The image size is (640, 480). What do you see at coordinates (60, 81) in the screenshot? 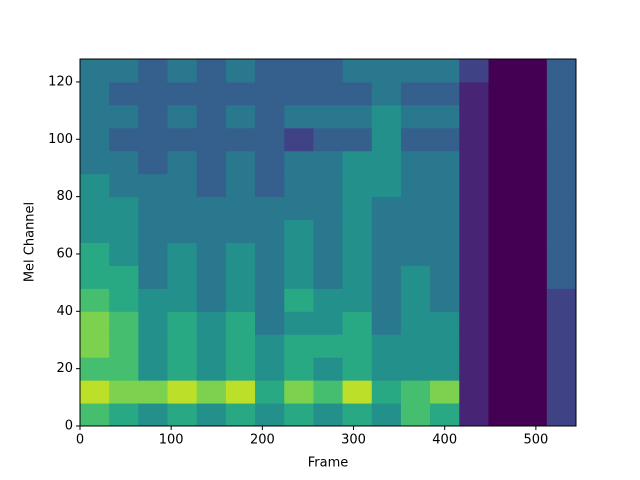
I see `y-tick-label: 120` at bounding box center [60, 81].